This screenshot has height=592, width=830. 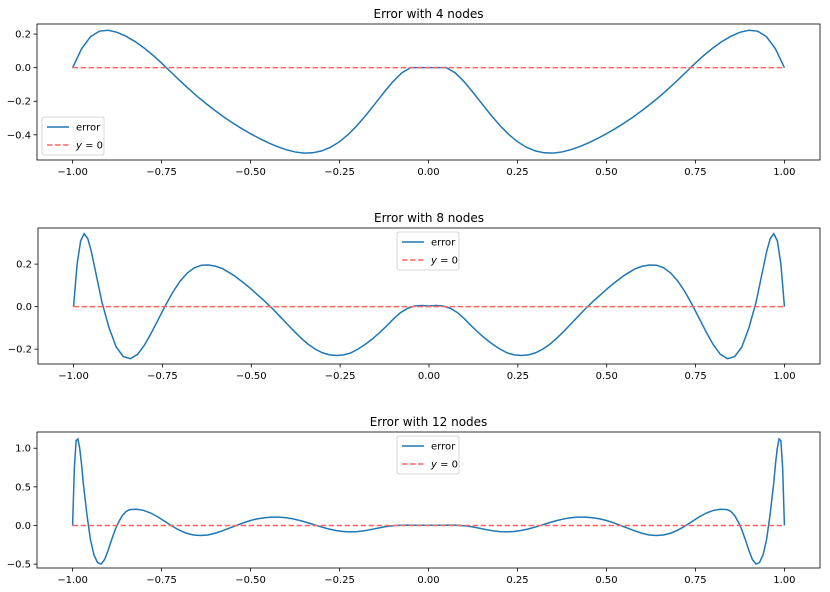 I want to click on chart-title: Error with 12 nodes, so click(x=429, y=422).